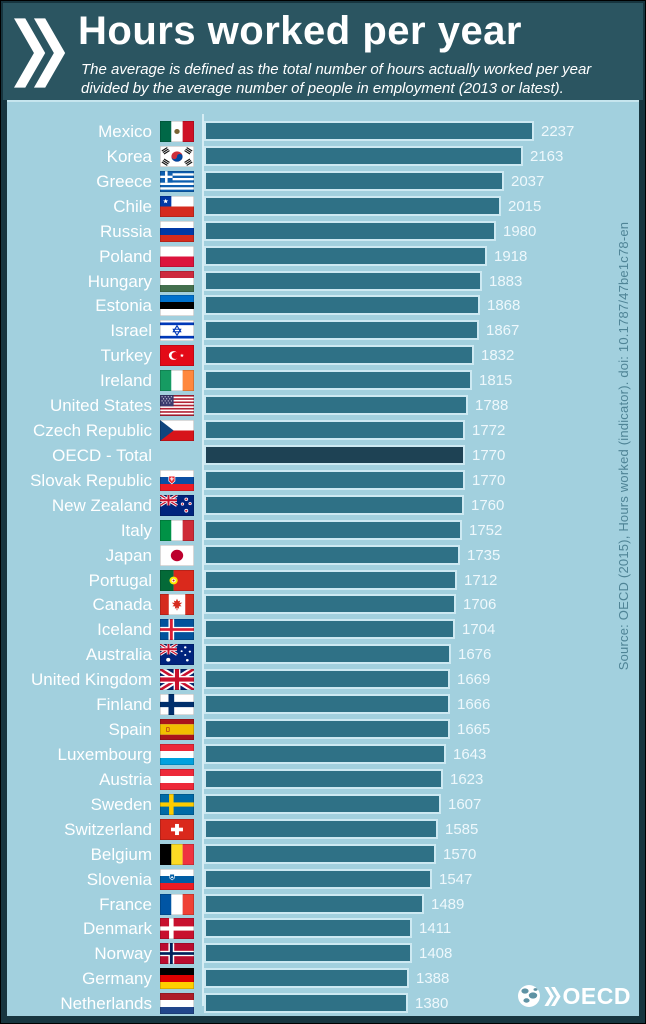  I want to click on chart-row: Portugal 1712, so click(323, 580).